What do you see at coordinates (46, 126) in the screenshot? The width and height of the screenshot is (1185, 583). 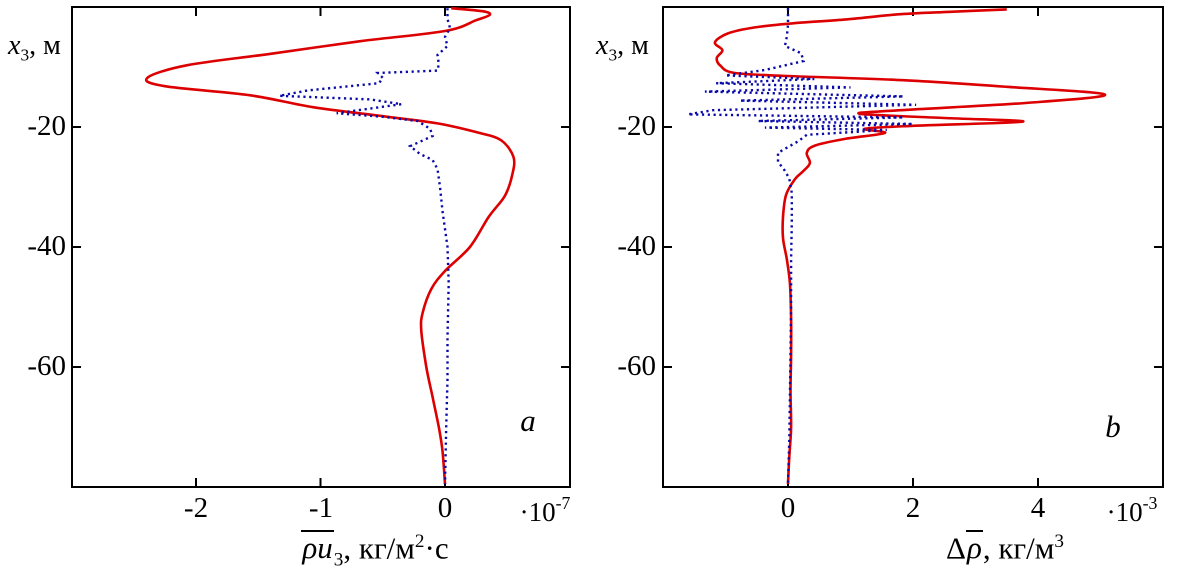 I see `panel-a-ytick--20: -20` at bounding box center [46, 126].